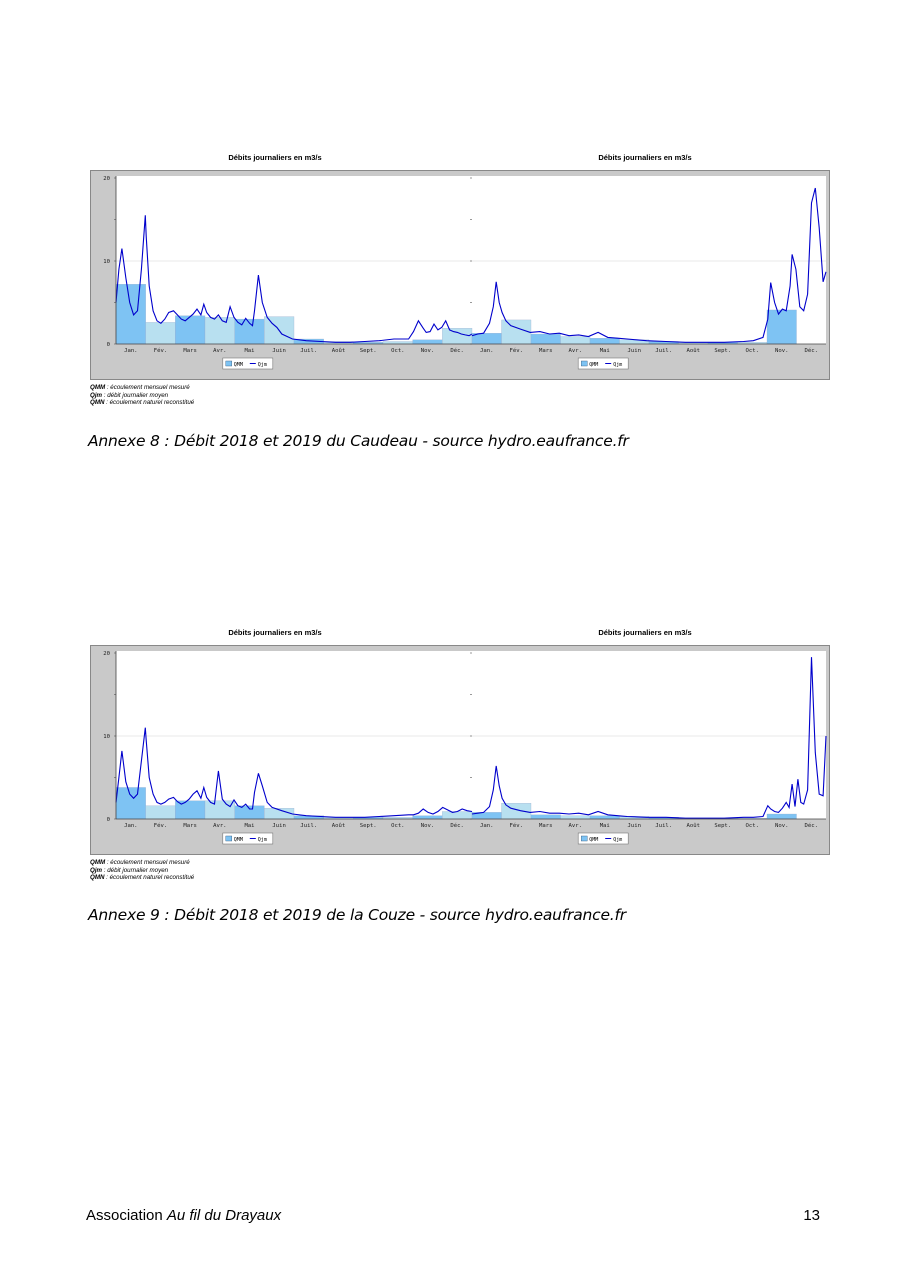 The height and width of the screenshot is (1280, 906). Describe the element at coordinates (224, 1215) in the screenshot. I see `association-name: Au fil du Drayaux` at that location.